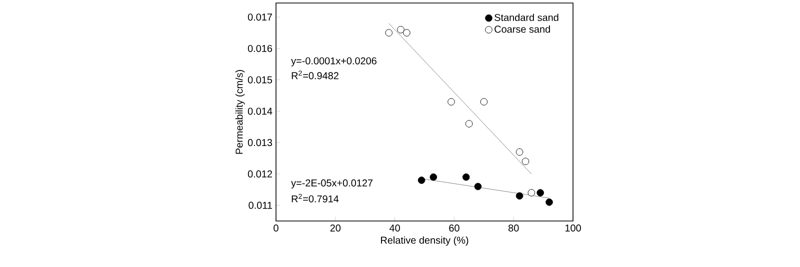 This screenshot has height=267, width=800. What do you see at coordinates (260, 17) in the screenshot?
I see `y-tick-label: 0.017` at bounding box center [260, 17].